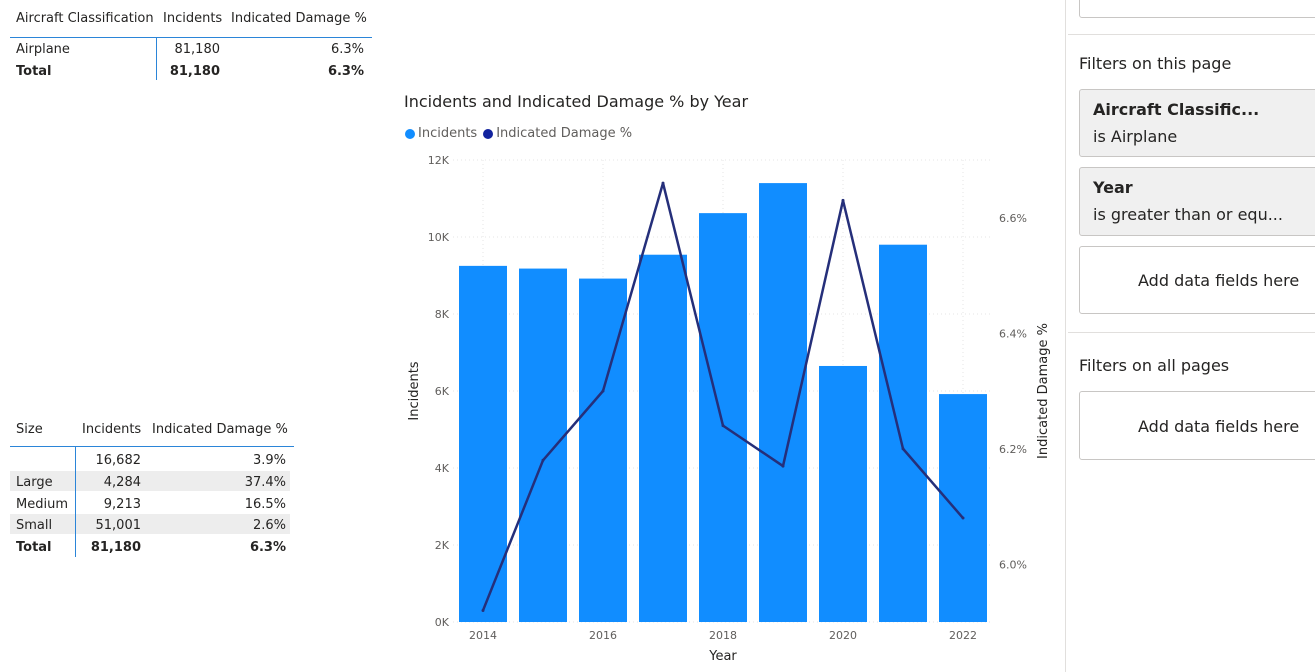  I want to click on point-damage-2020, so click(843, 200).